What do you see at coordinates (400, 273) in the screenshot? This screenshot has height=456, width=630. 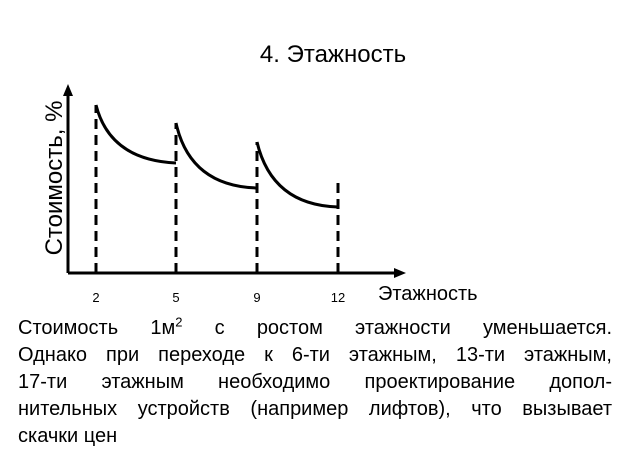 I see `x-arrow` at bounding box center [400, 273].